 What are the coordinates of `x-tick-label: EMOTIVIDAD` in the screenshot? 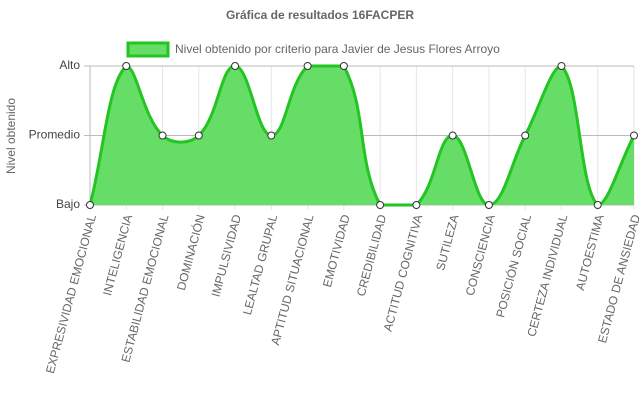 It's located at (336, 251).